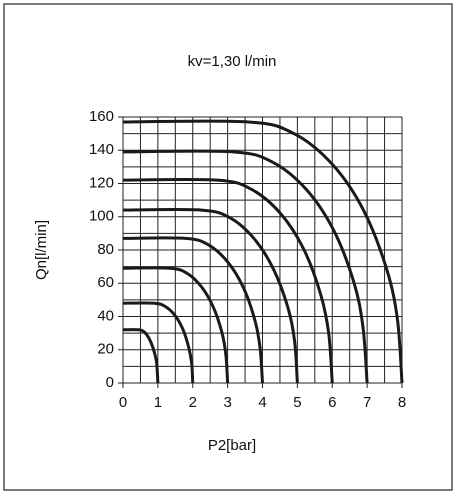 This screenshot has width=458, height=500. I want to click on y-tick-label: 20, so click(105, 349).